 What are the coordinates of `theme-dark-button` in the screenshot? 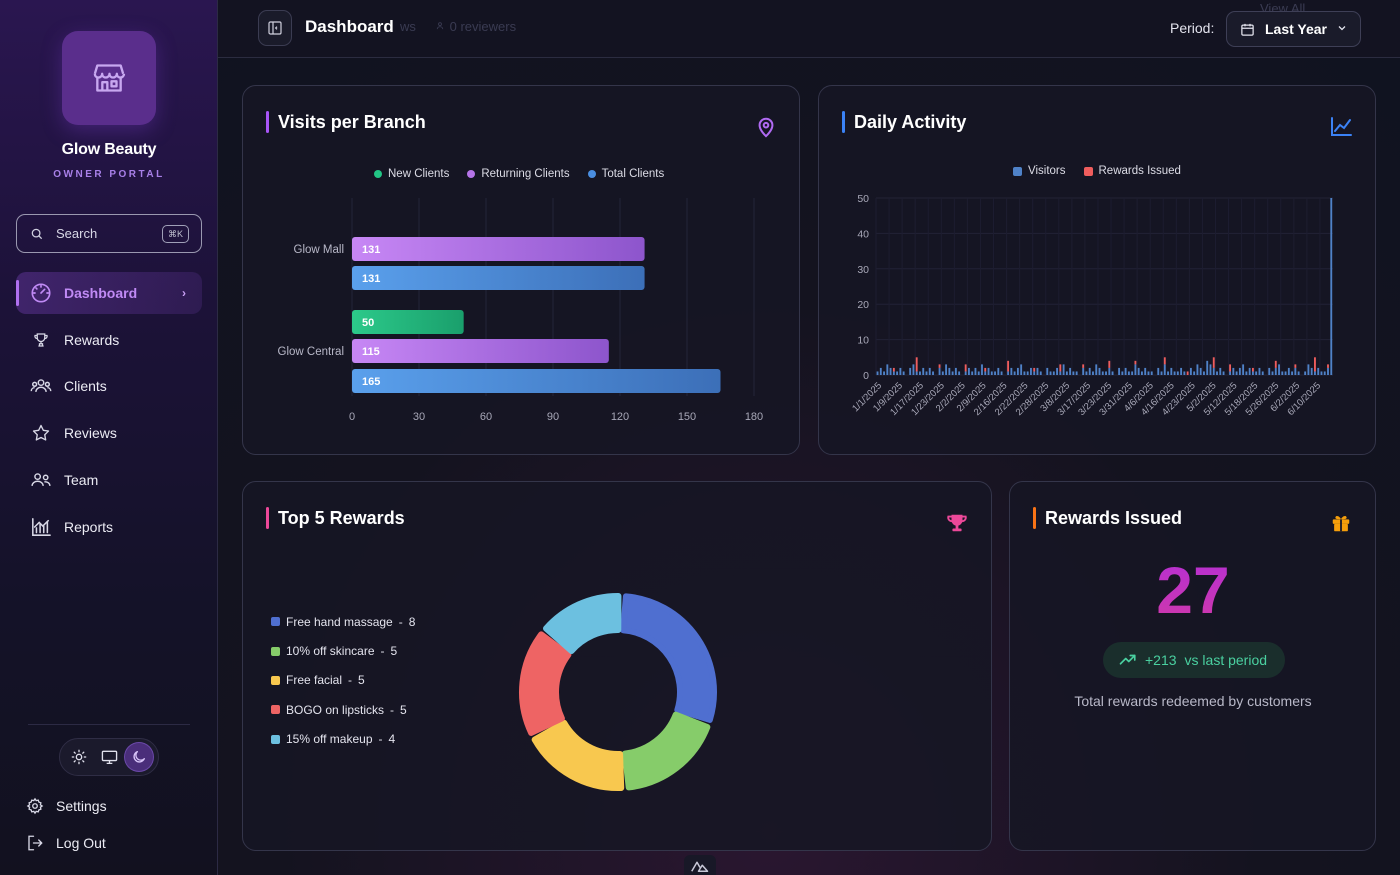 It's located at (139, 757).